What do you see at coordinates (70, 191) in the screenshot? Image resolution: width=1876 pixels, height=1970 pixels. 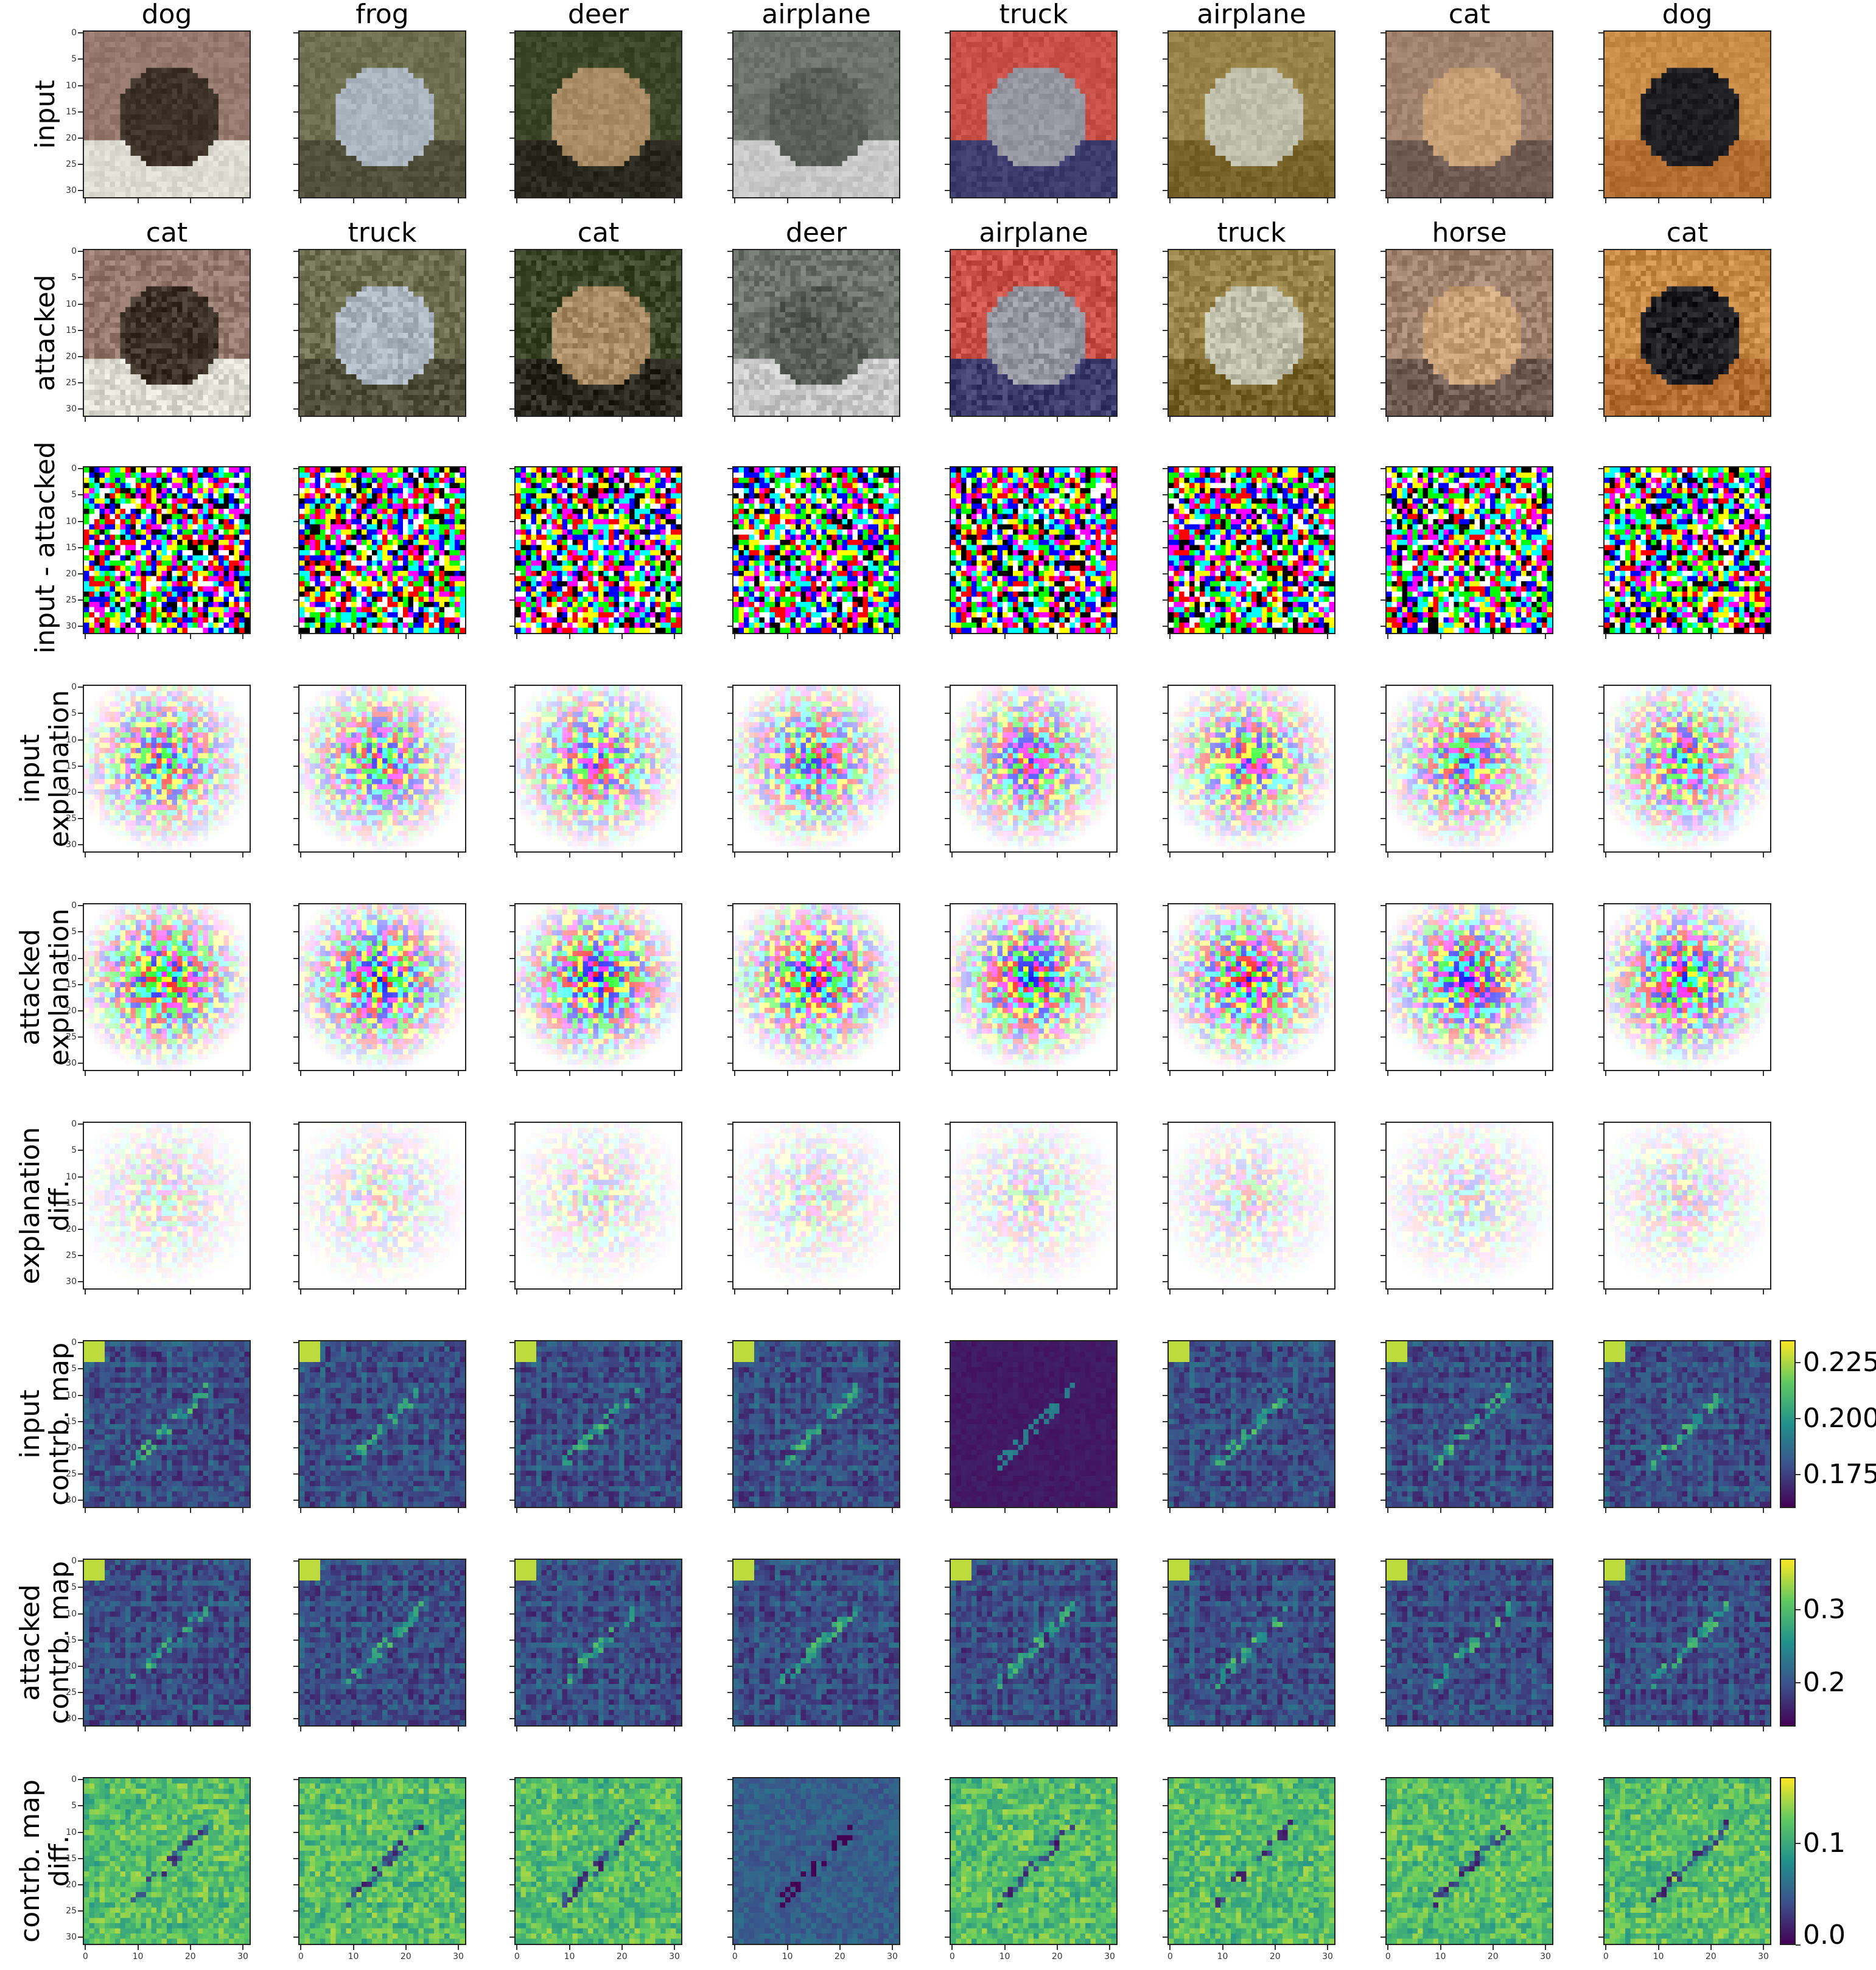 I see `y-tick-label: 30` at bounding box center [70, 191].